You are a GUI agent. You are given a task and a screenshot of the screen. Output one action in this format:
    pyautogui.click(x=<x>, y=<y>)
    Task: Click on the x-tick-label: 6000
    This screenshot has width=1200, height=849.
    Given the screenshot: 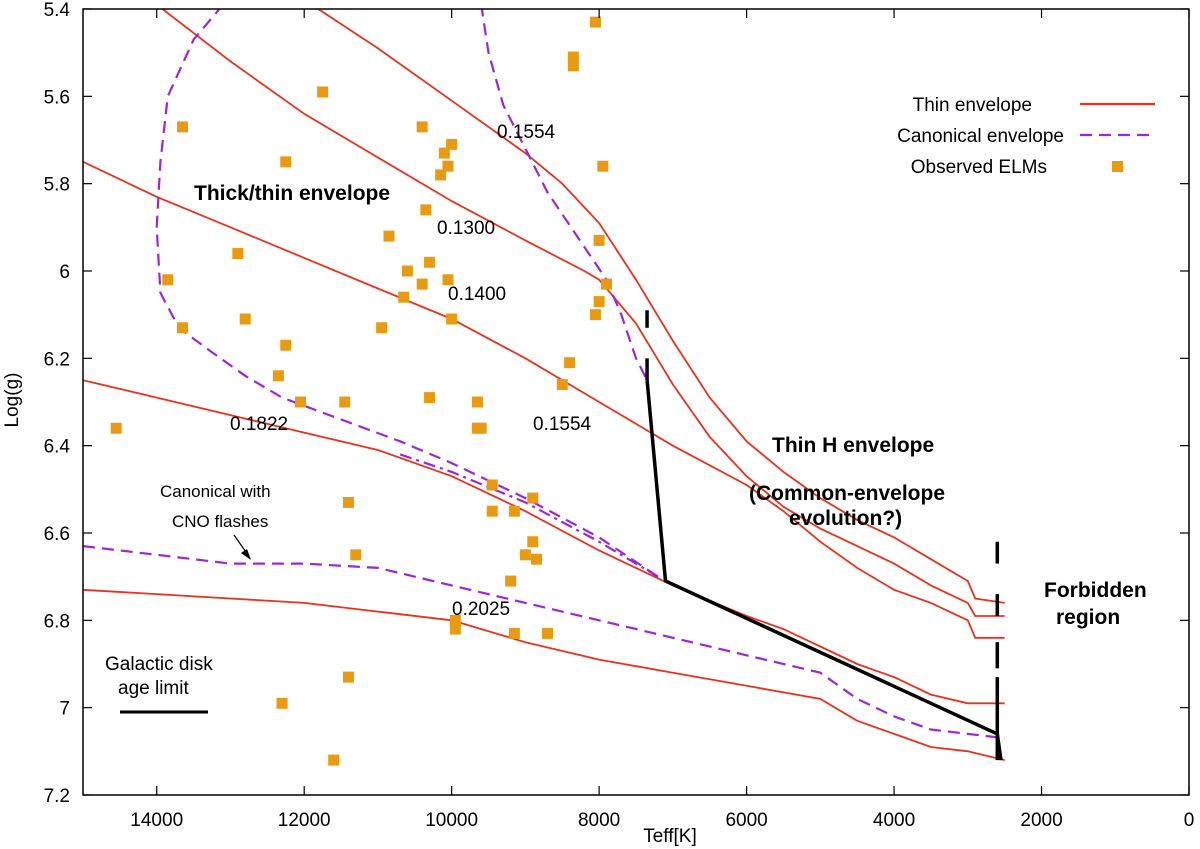 What is the action you would take?
    pyautogui.click(x=746, y=820)
    